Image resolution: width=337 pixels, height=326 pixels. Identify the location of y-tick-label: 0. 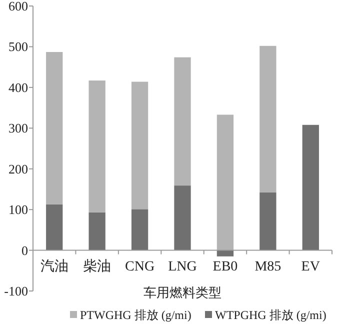
(25, 250).